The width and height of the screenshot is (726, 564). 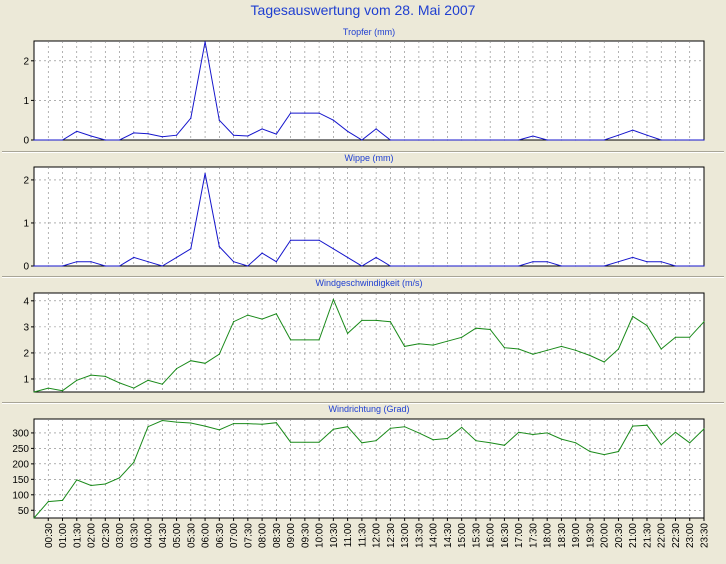 What do you see at coordinates (368, 409) in the screenshot?
I see `chart-title: Windrichtung (Grad)` at bounding box center [368, 409].